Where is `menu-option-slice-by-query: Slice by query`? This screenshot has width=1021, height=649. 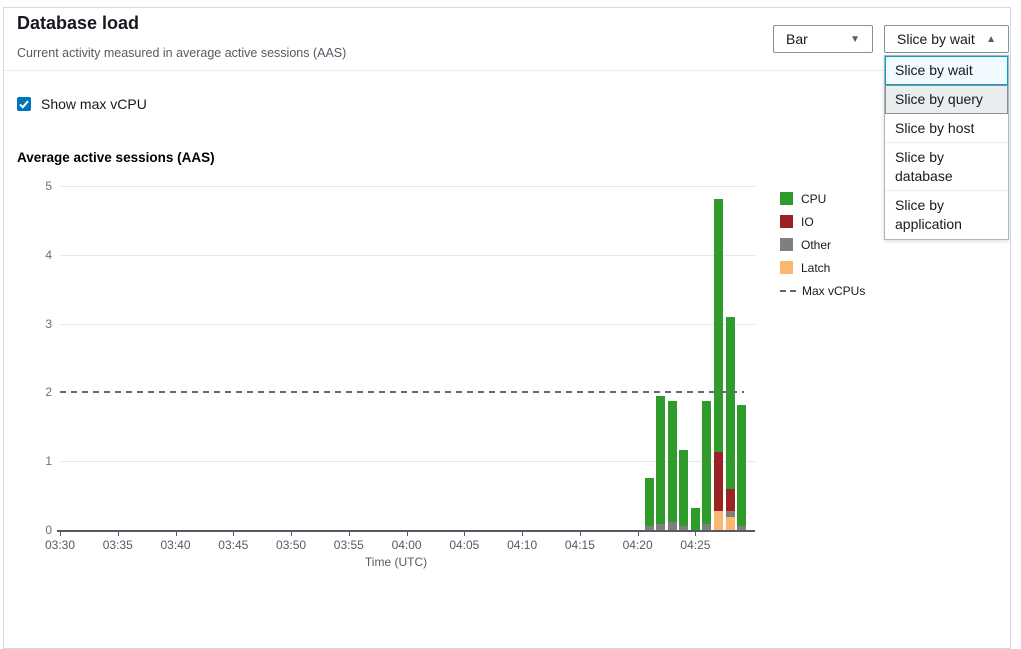 menu-option-slice-by-query: Slice by query is located at coordinates (946, 99).